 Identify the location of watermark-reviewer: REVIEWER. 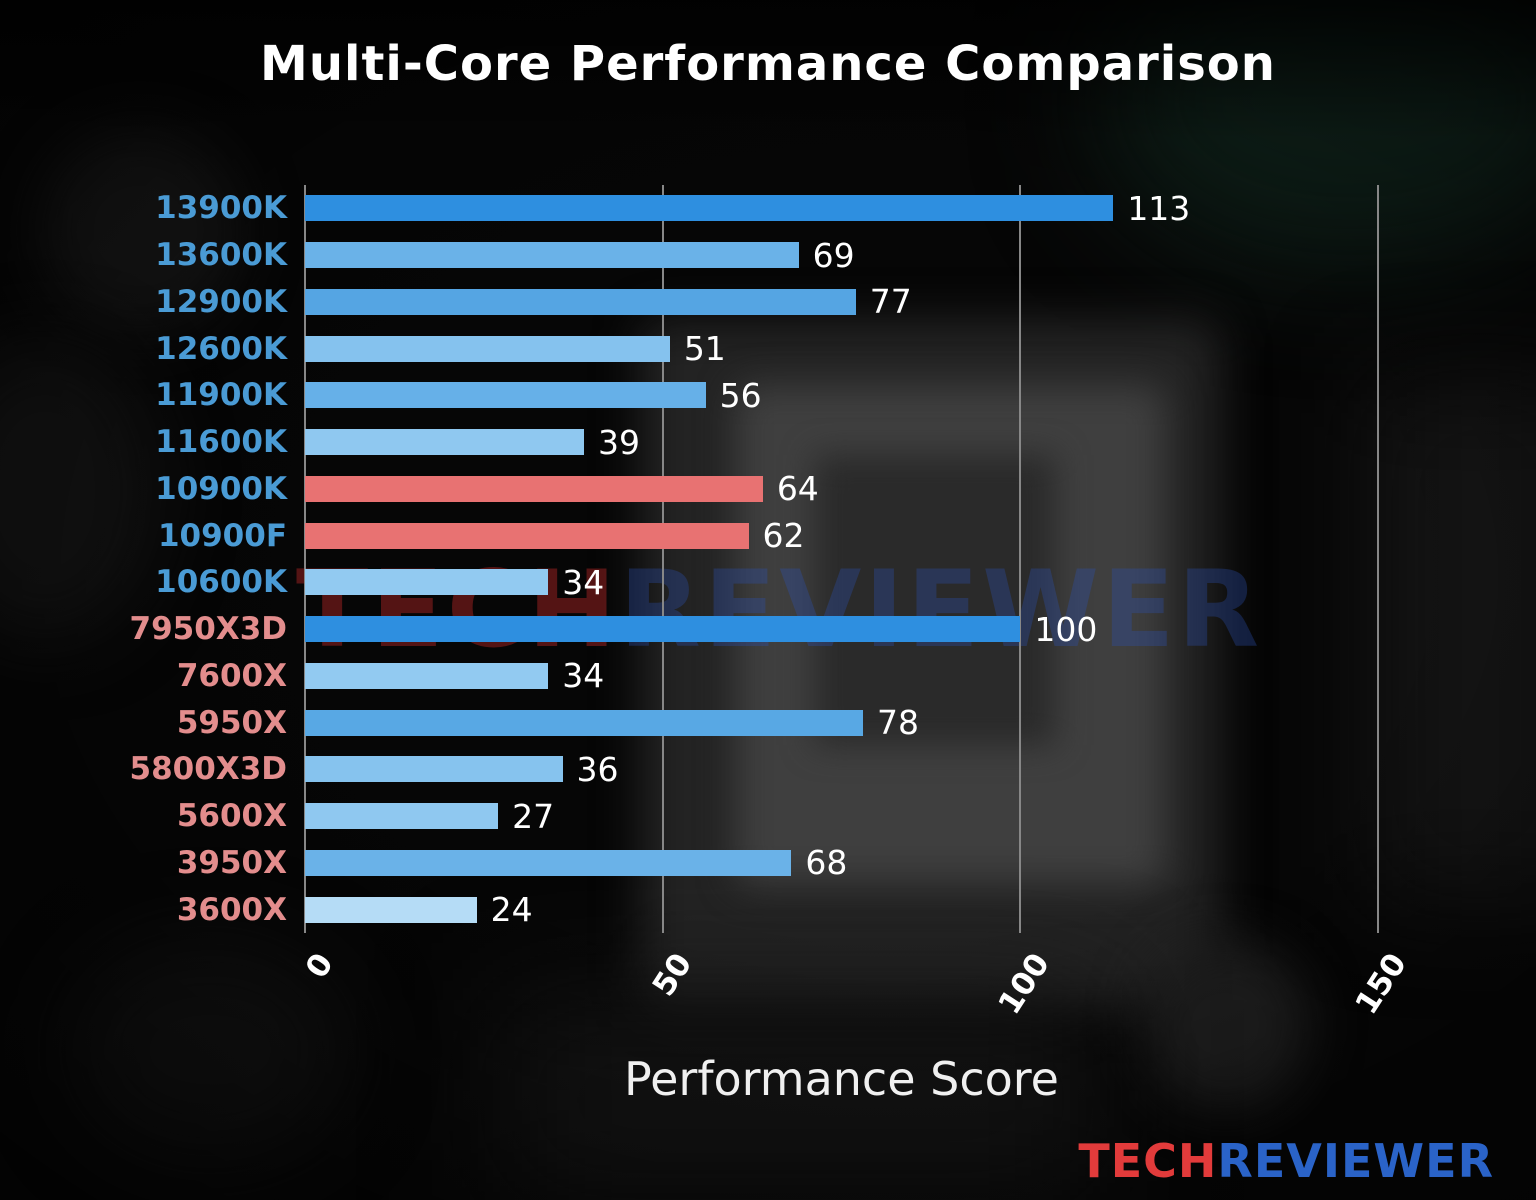
(941, 609).